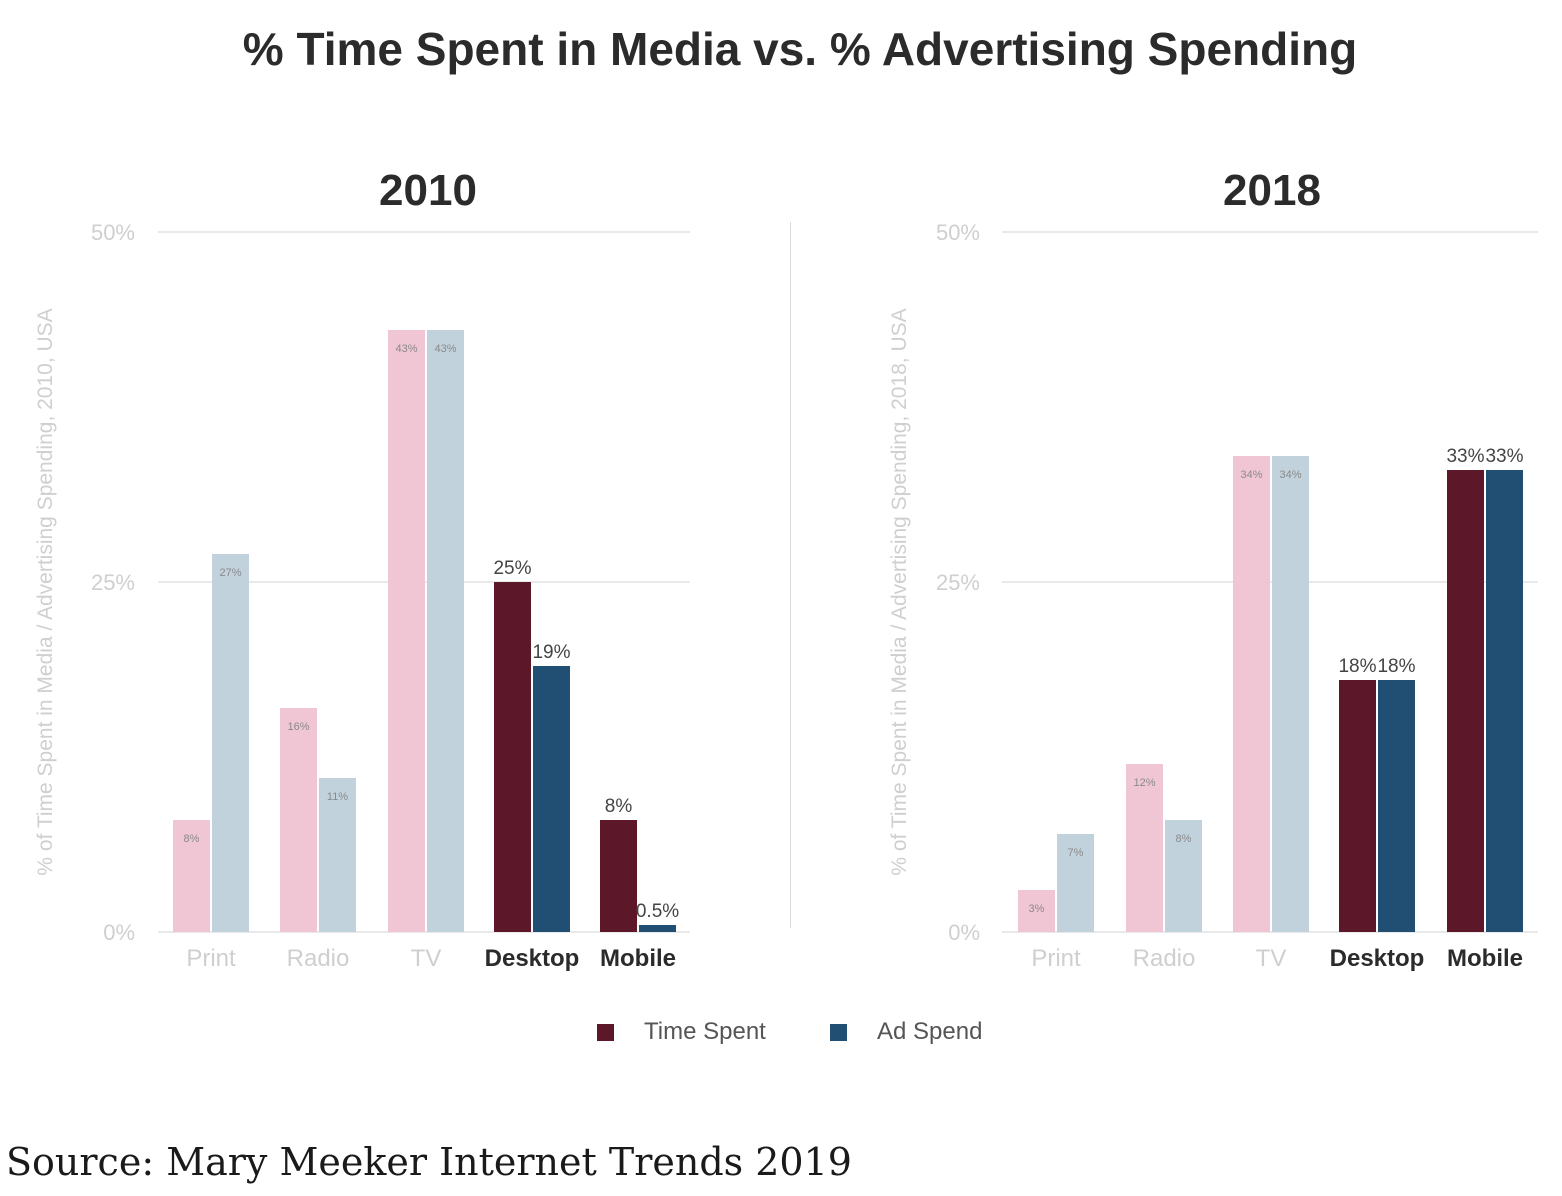  Describe the element at coordinates (1076, 853) in the screenshot. I see `data-label-2018-print-1: 7%` at that location.